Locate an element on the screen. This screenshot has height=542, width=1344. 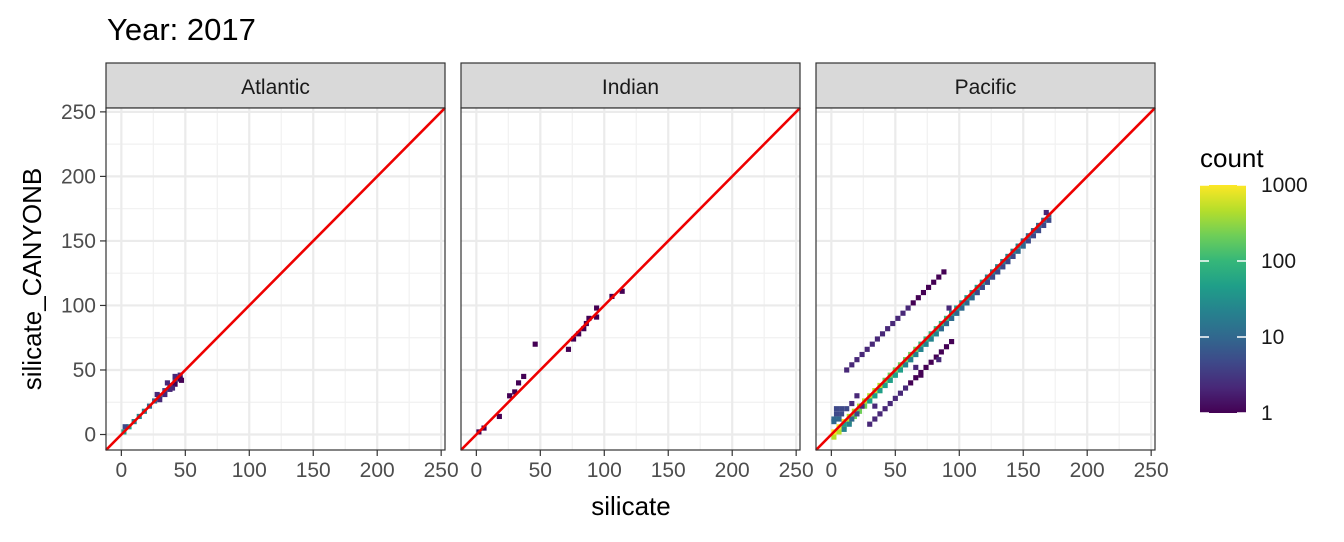
y-tick-label: 0 is located at coordinates (90, 435).